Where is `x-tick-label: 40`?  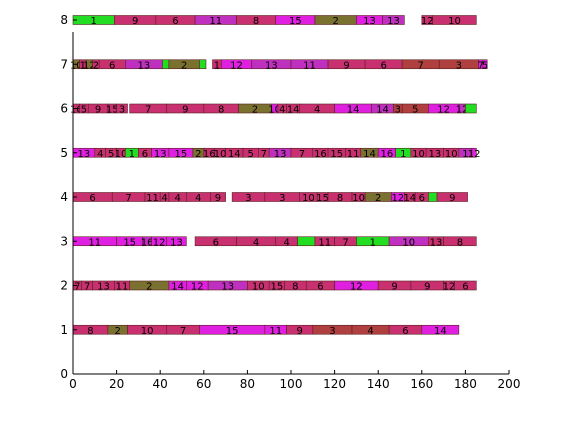 x-tick-label: 40 is located at coordinates (160, 384).